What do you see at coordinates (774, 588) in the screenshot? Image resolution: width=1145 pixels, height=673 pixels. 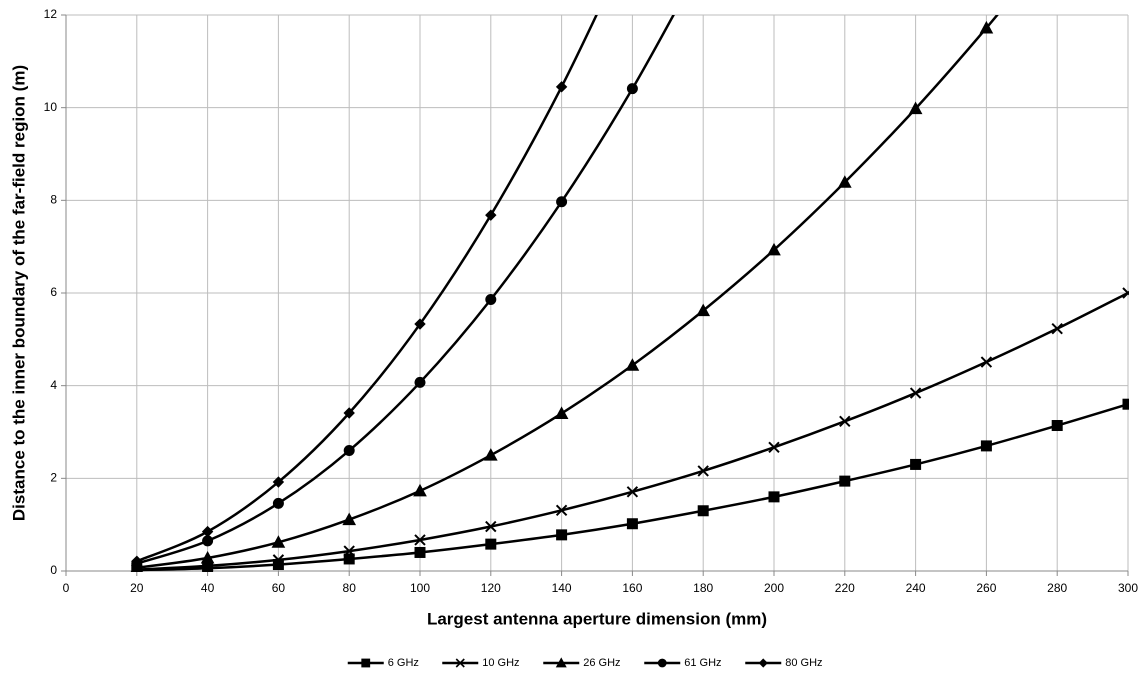 I see `x-tick-label: 200` at bounding box center [774, 588].